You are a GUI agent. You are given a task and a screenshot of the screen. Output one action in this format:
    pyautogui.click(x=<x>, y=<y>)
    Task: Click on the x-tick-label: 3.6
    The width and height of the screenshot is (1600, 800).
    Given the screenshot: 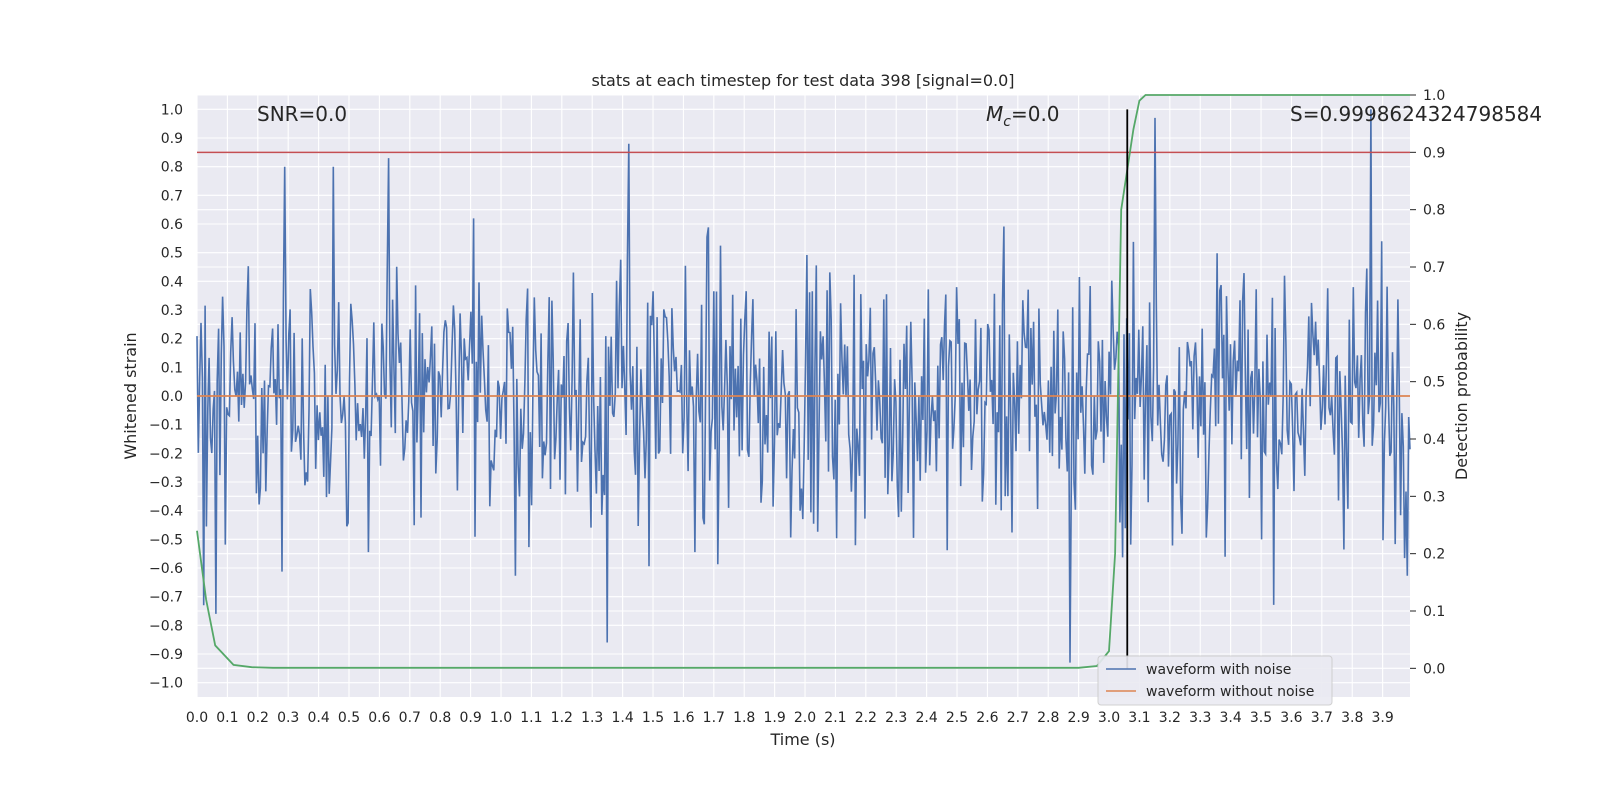 What is the action you would take?
    pyautogui.click(x=1291, y=718)
    